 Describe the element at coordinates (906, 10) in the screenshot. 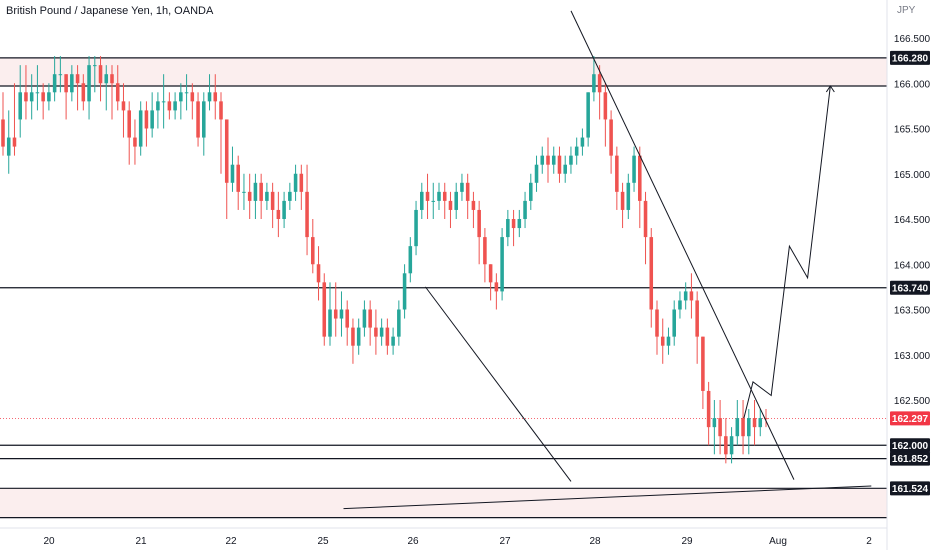

I see `currency-label: JPY` at that location.